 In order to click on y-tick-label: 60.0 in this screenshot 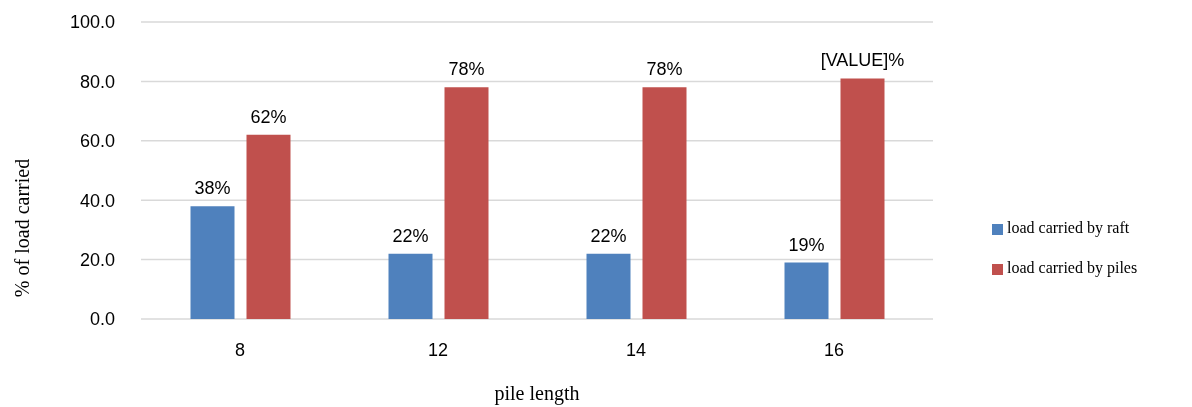, I will do `click(97, 141)`.